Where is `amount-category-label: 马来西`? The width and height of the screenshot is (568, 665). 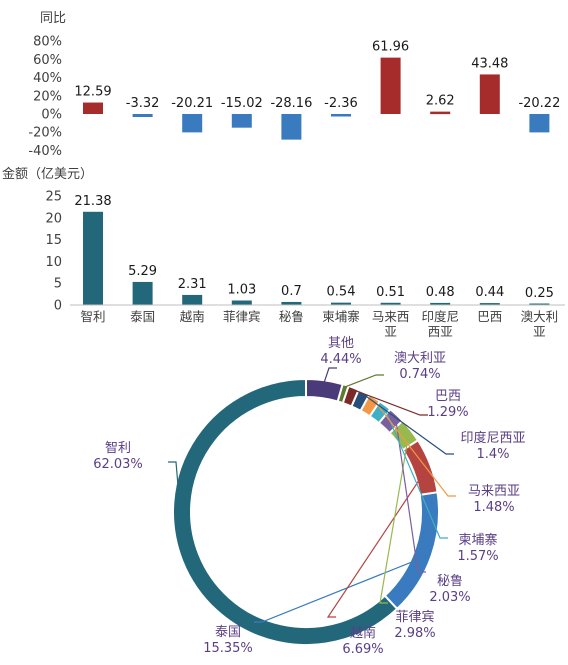 amount-category-label: 马来西 is located at coordinates (391, 316).